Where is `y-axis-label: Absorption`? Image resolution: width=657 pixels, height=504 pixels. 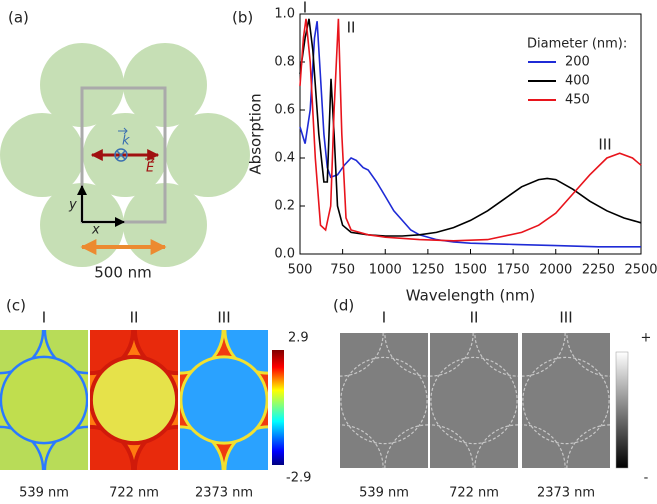
y-axis-label: Absorption is located at coordinates (256, 133).